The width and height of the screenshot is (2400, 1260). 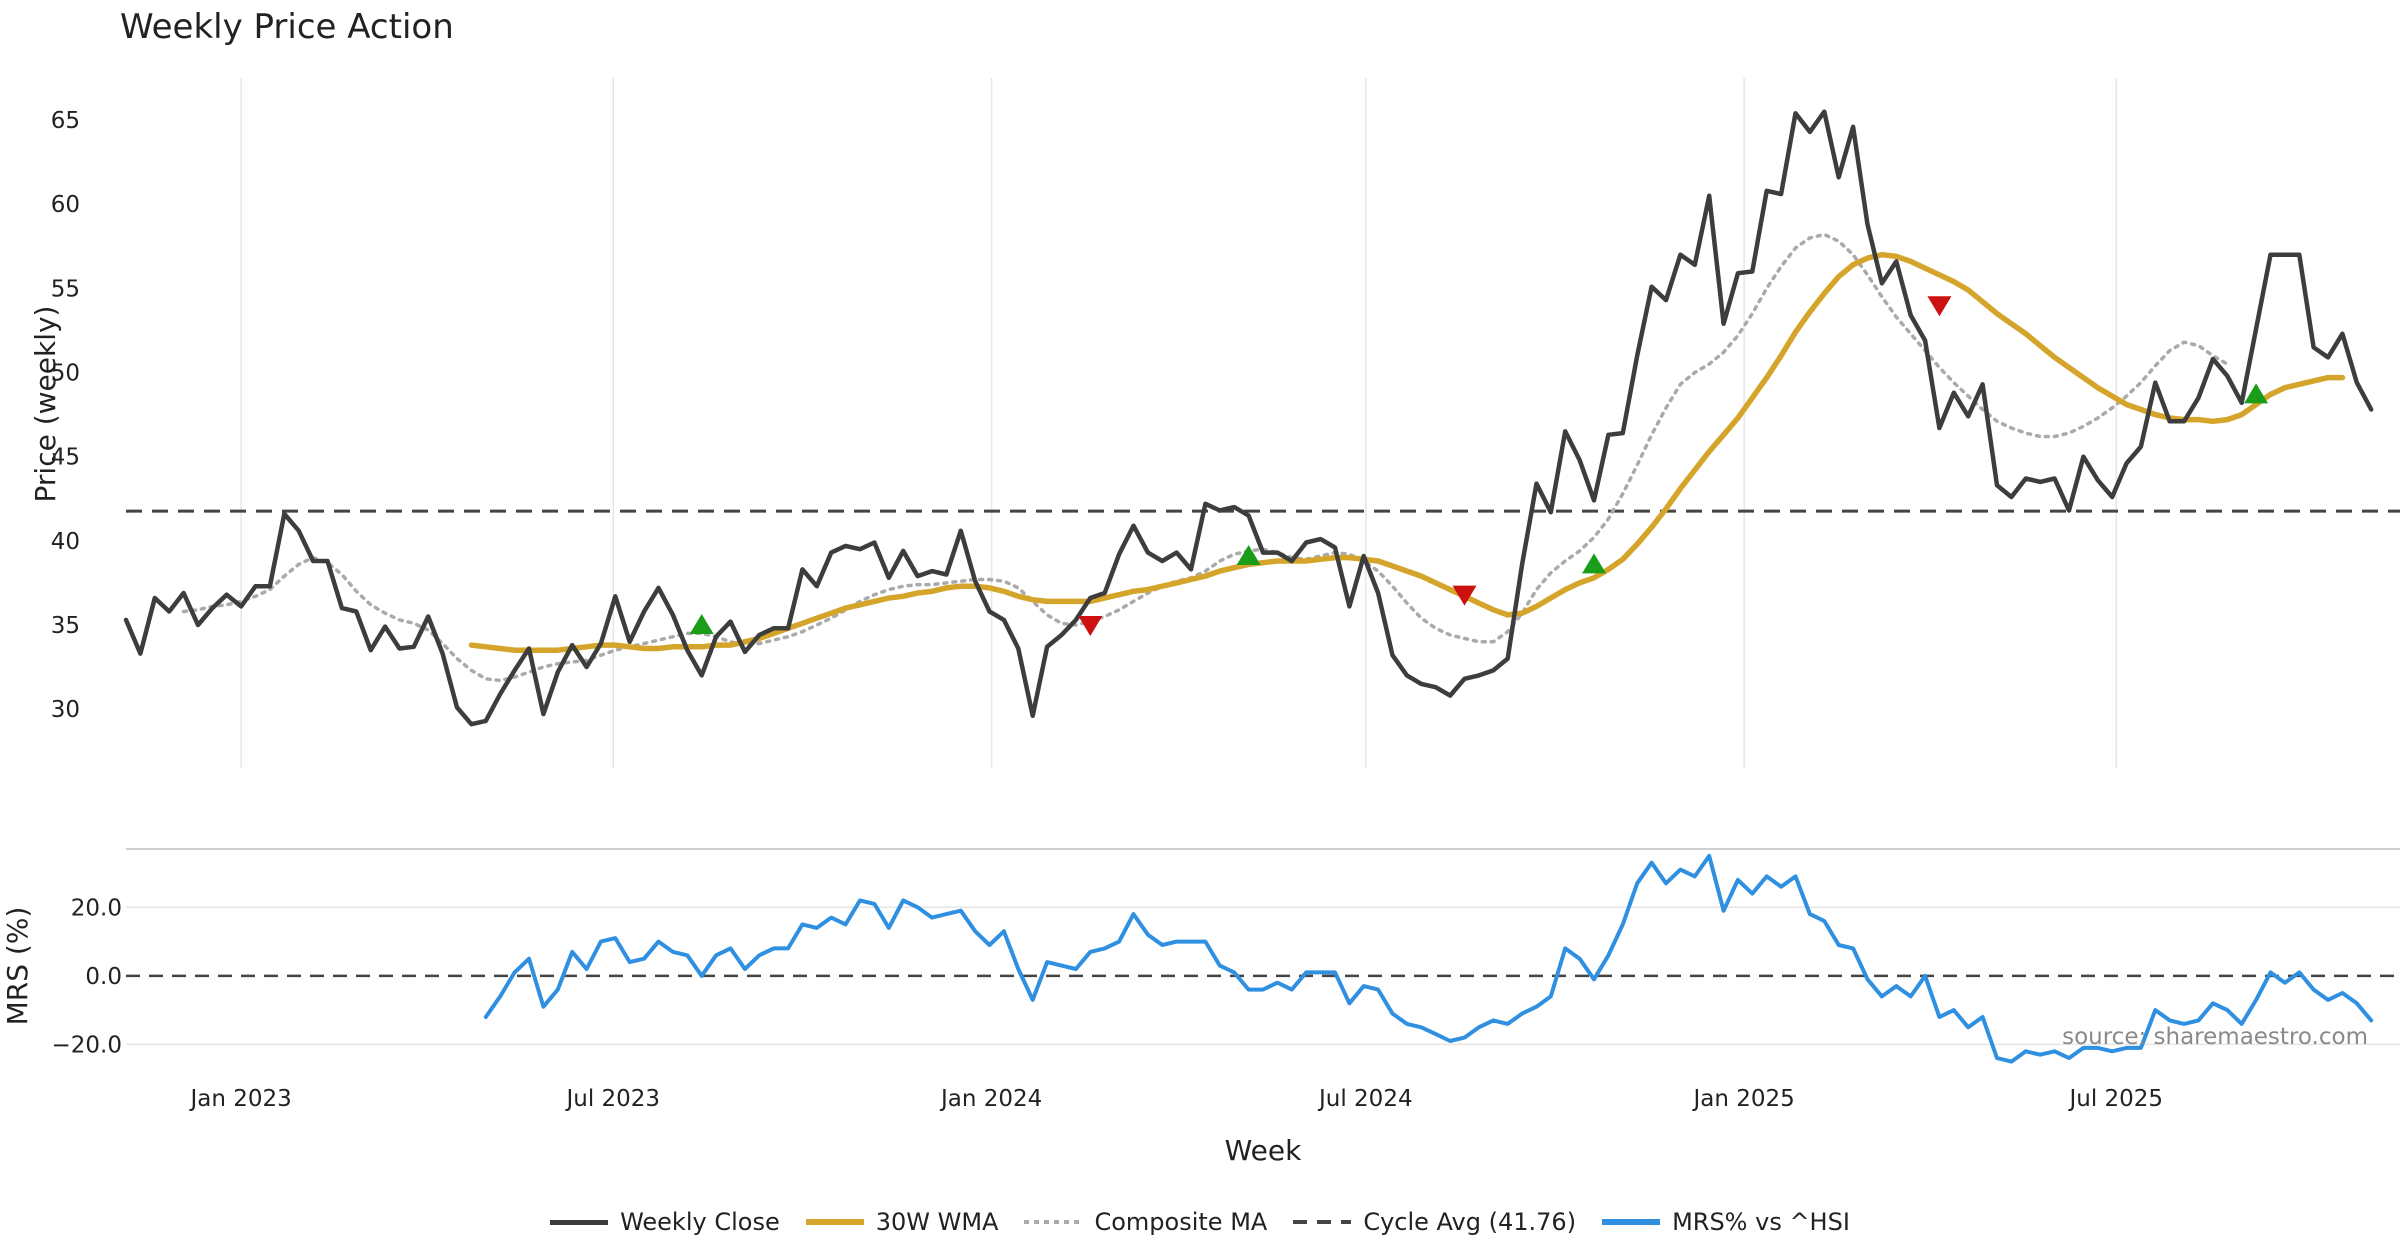 I want to click on price-y-tick-label: 60, so click(x=65, y=205).